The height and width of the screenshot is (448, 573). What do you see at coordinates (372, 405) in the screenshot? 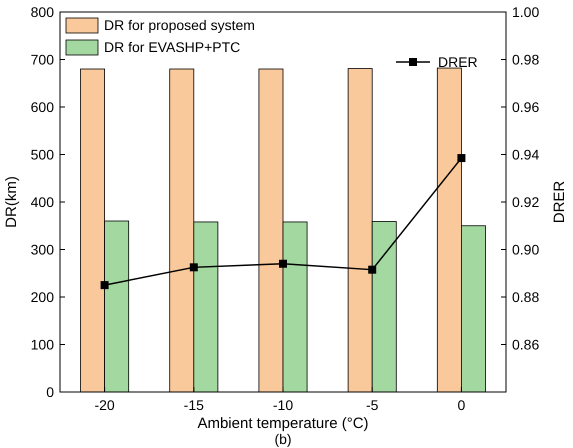
I see `x-tick-label: -5` at bounding box center [372, 405].